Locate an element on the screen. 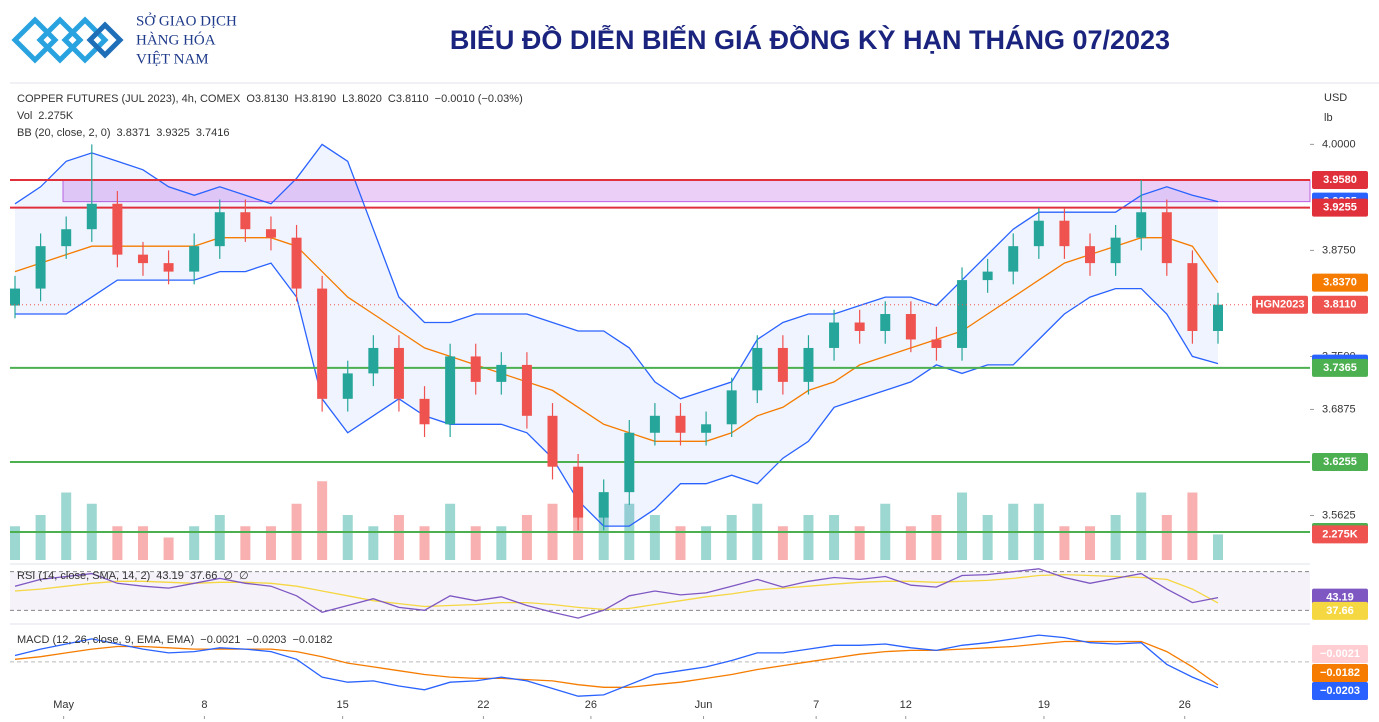  macd-signal-badge-bg is located at coordinates (1340, 673).